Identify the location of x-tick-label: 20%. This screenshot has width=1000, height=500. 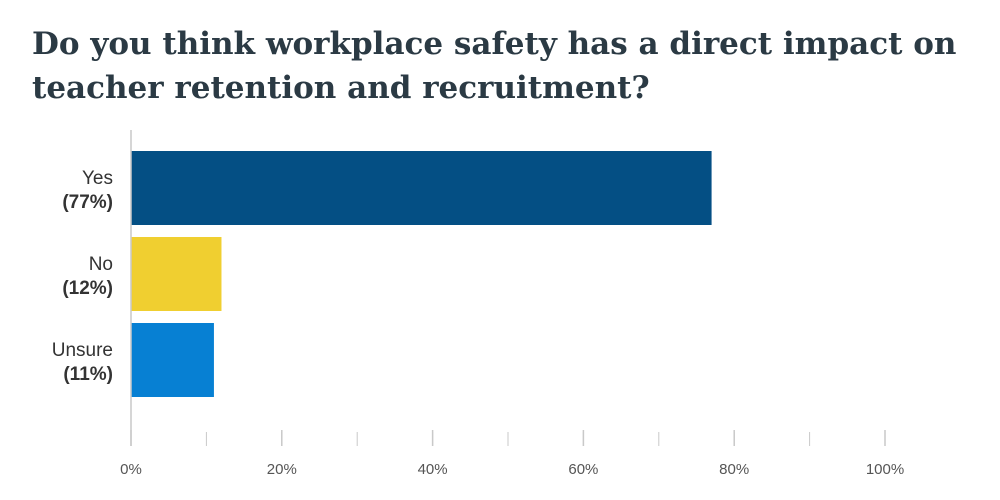
(282, 469).